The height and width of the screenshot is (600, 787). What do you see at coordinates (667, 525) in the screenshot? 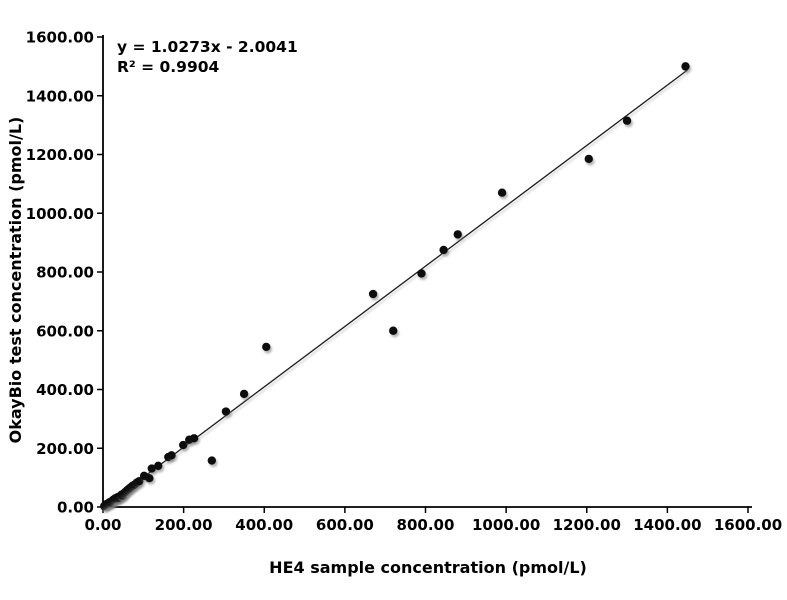
I see `x-tick-label: 1400.00` at bounding box center [667, 525].